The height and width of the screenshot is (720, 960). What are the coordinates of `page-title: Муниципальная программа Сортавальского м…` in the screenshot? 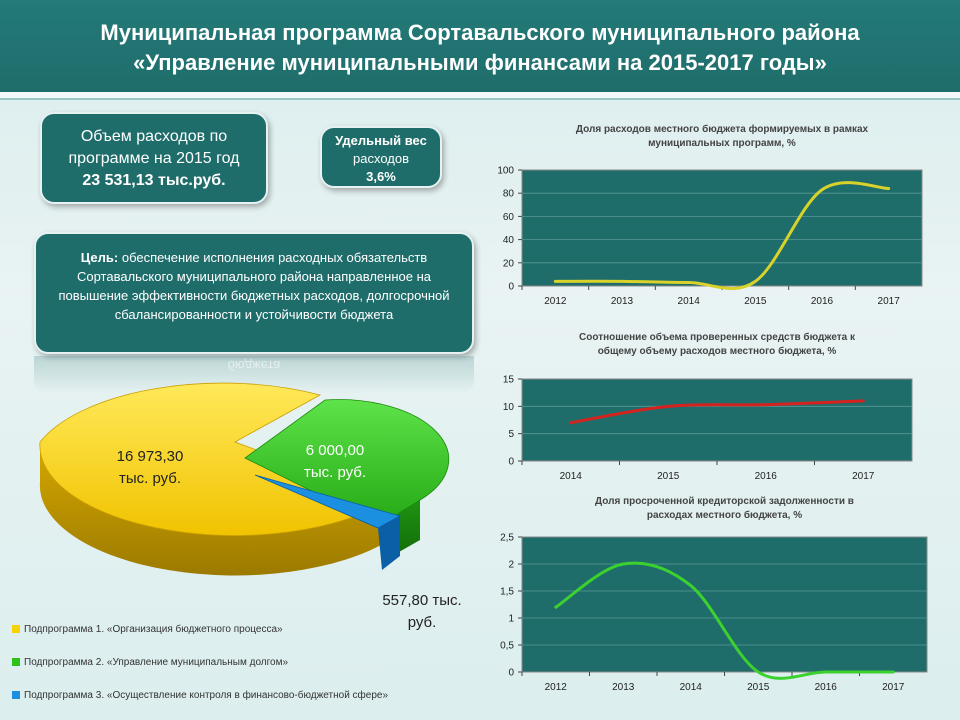 It's located at (480, 32).